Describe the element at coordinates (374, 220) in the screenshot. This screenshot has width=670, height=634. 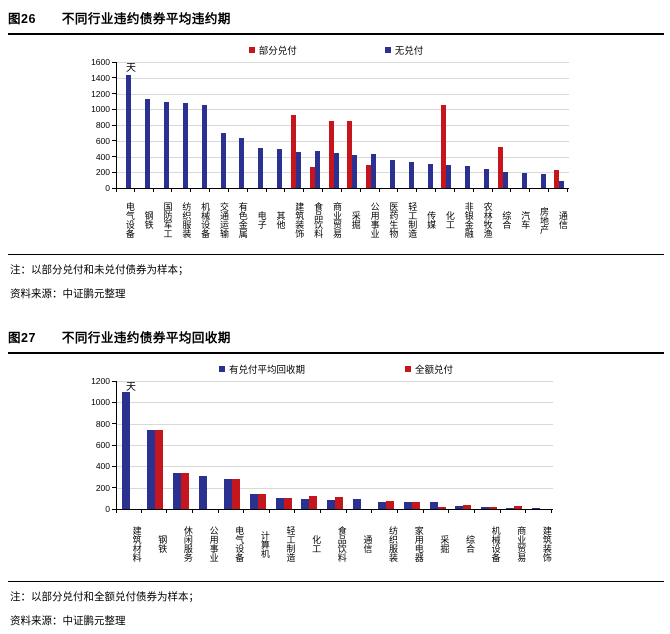
I see `category-label: 公用事业` at that location.